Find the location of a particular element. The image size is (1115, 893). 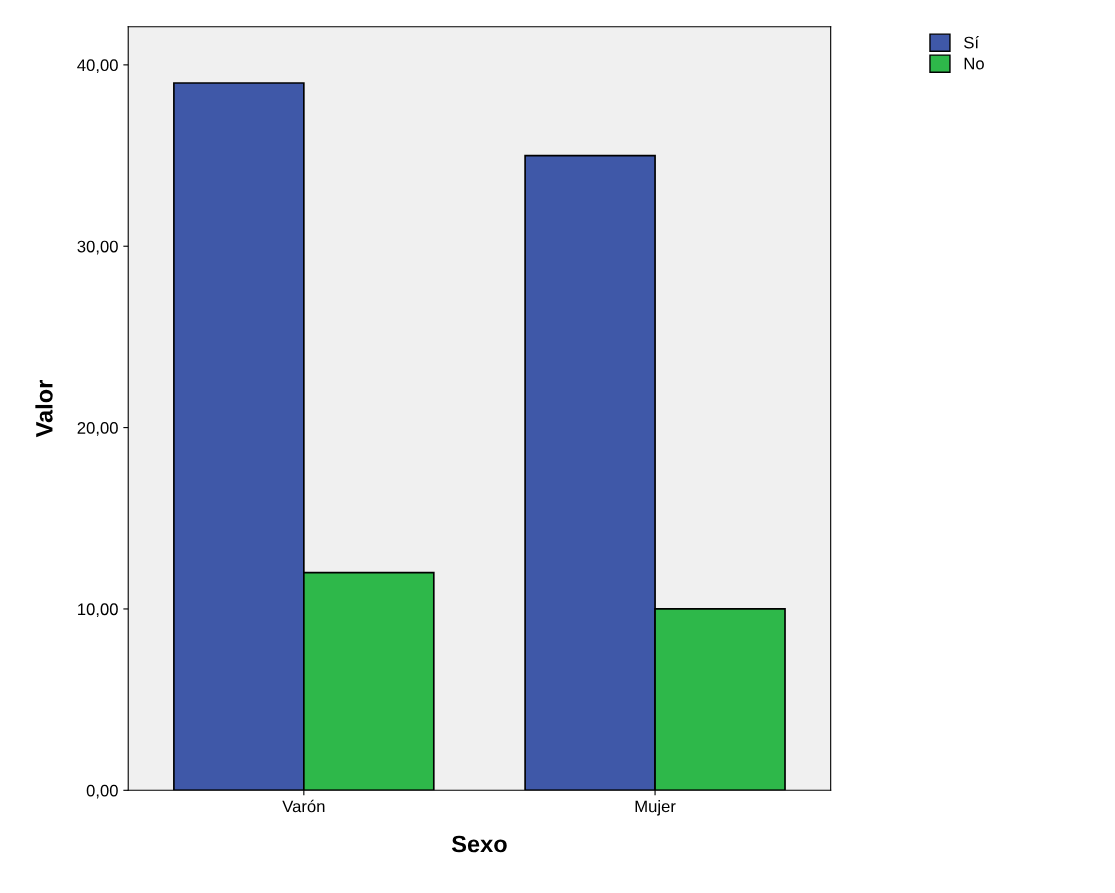

y-tick-label: 40,00 is located at coordinates (97, 66).